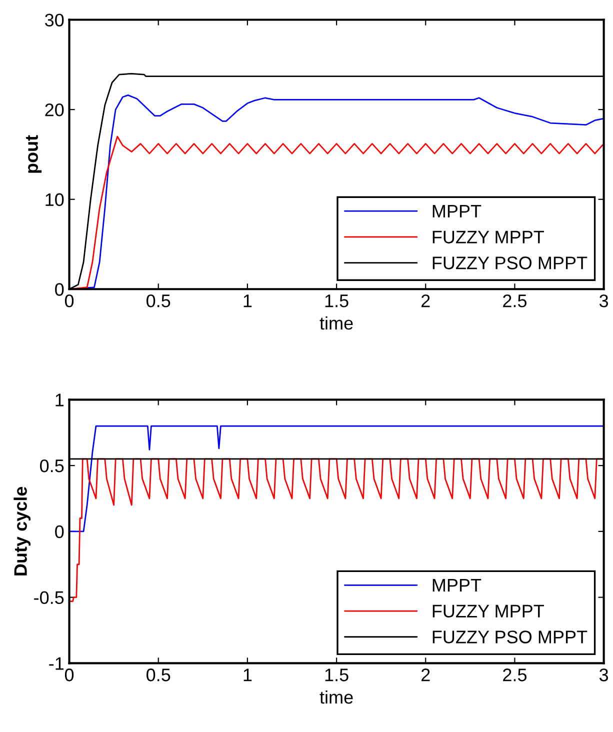  Describe the element at coordinates (56, 663) in the screenshot. I see `y-tick-label: -1` at that location.